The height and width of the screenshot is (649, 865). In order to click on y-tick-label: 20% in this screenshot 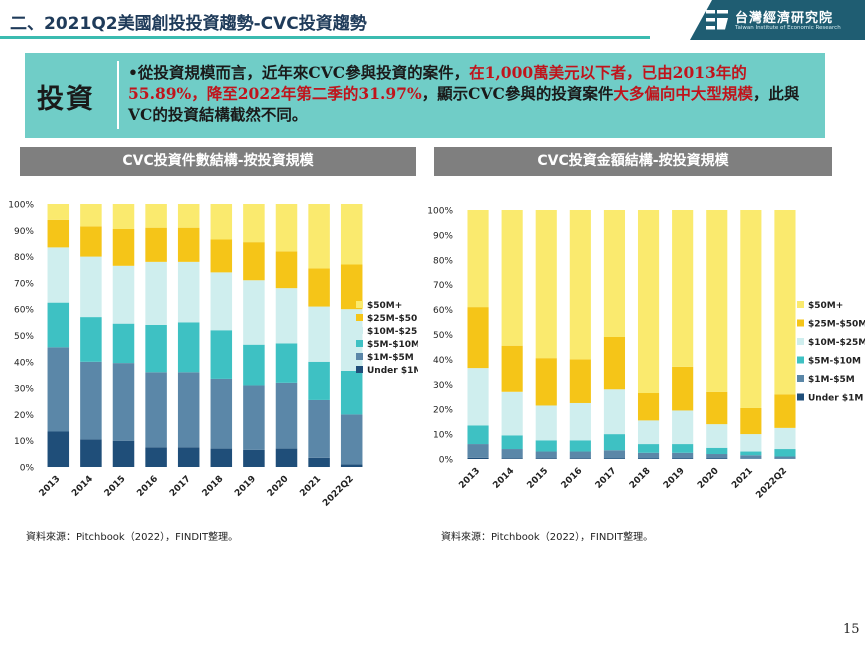, I will do `click(24, 416)`.